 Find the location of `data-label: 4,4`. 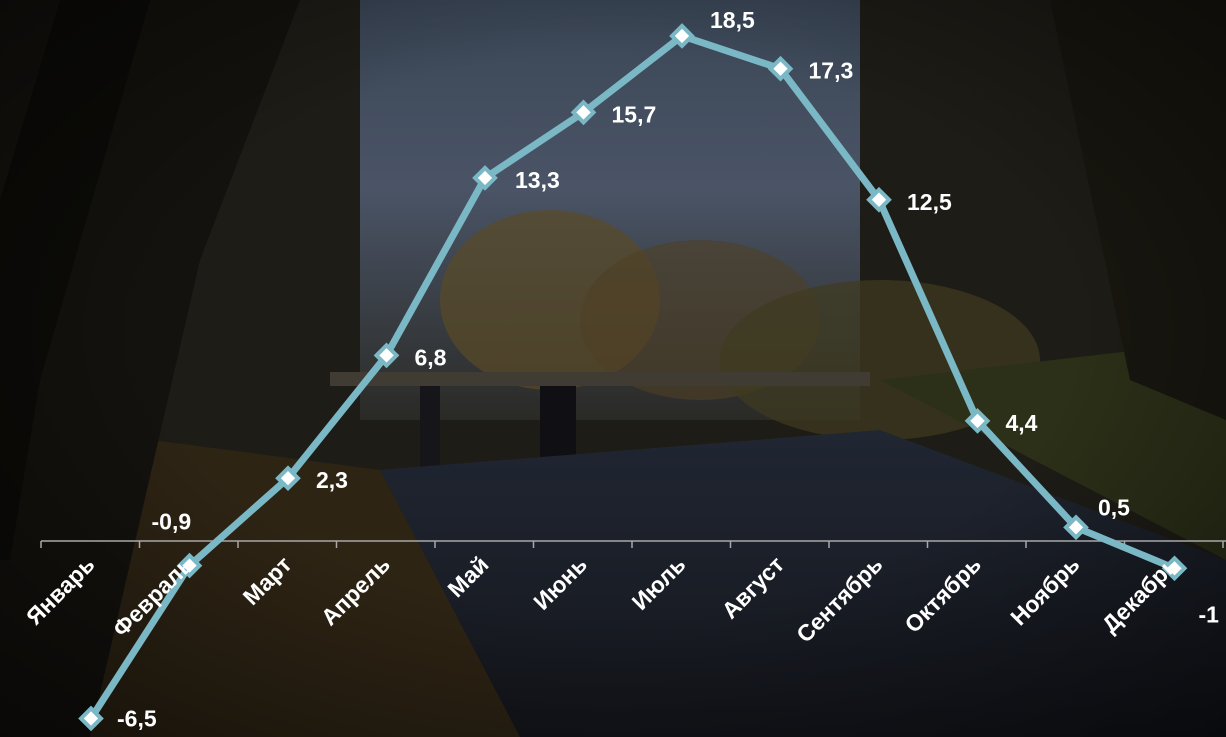

data-label: 4,4 is located at coordinates (1022, 423).